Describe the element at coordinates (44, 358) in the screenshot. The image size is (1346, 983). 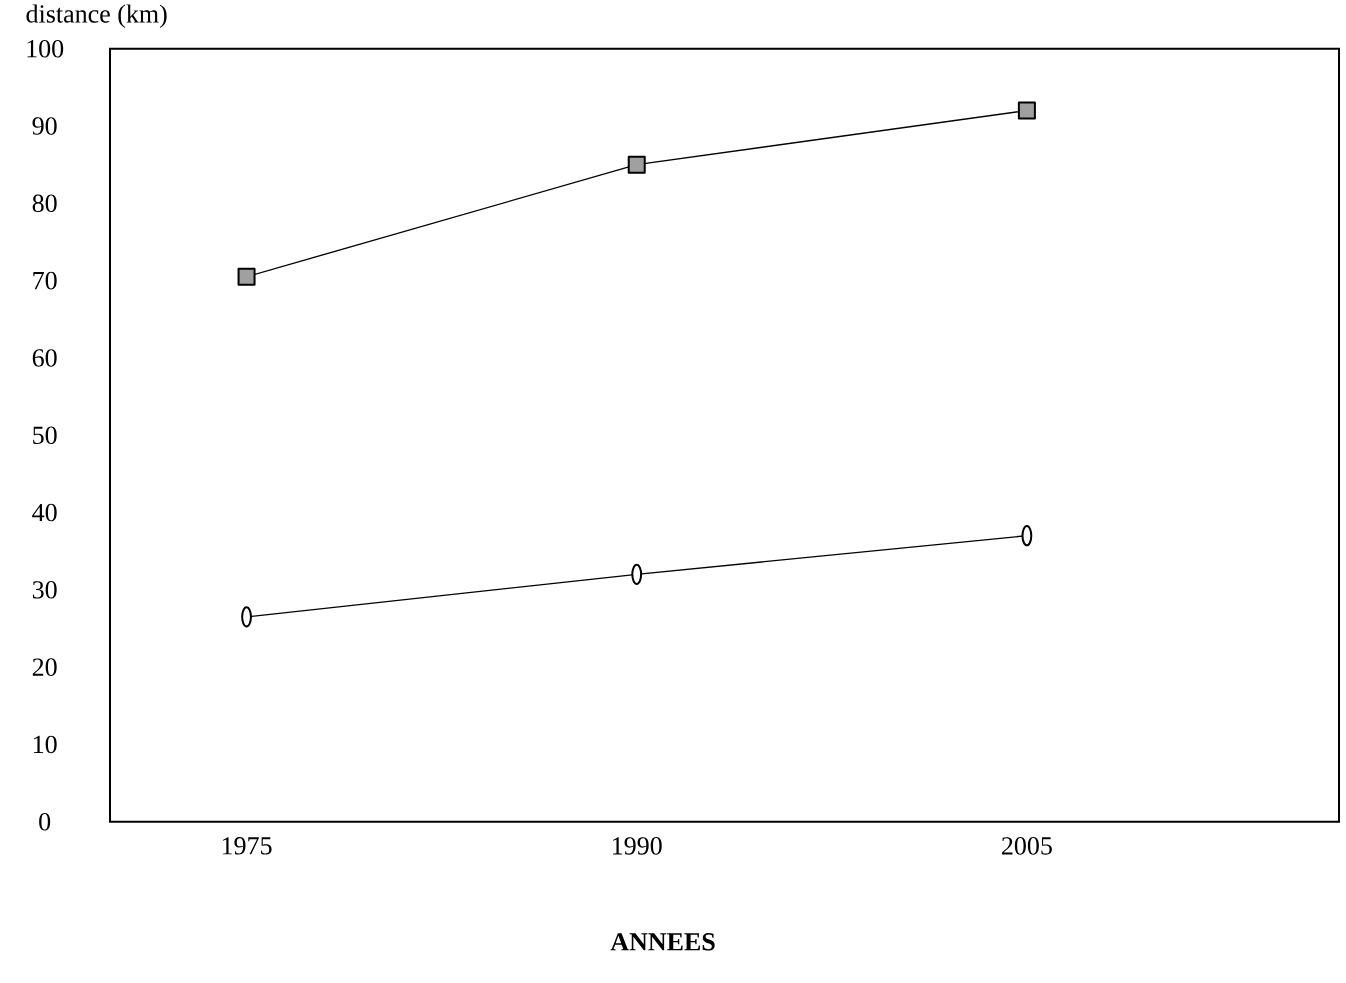
I see `y-tick-label: 60` at that location.